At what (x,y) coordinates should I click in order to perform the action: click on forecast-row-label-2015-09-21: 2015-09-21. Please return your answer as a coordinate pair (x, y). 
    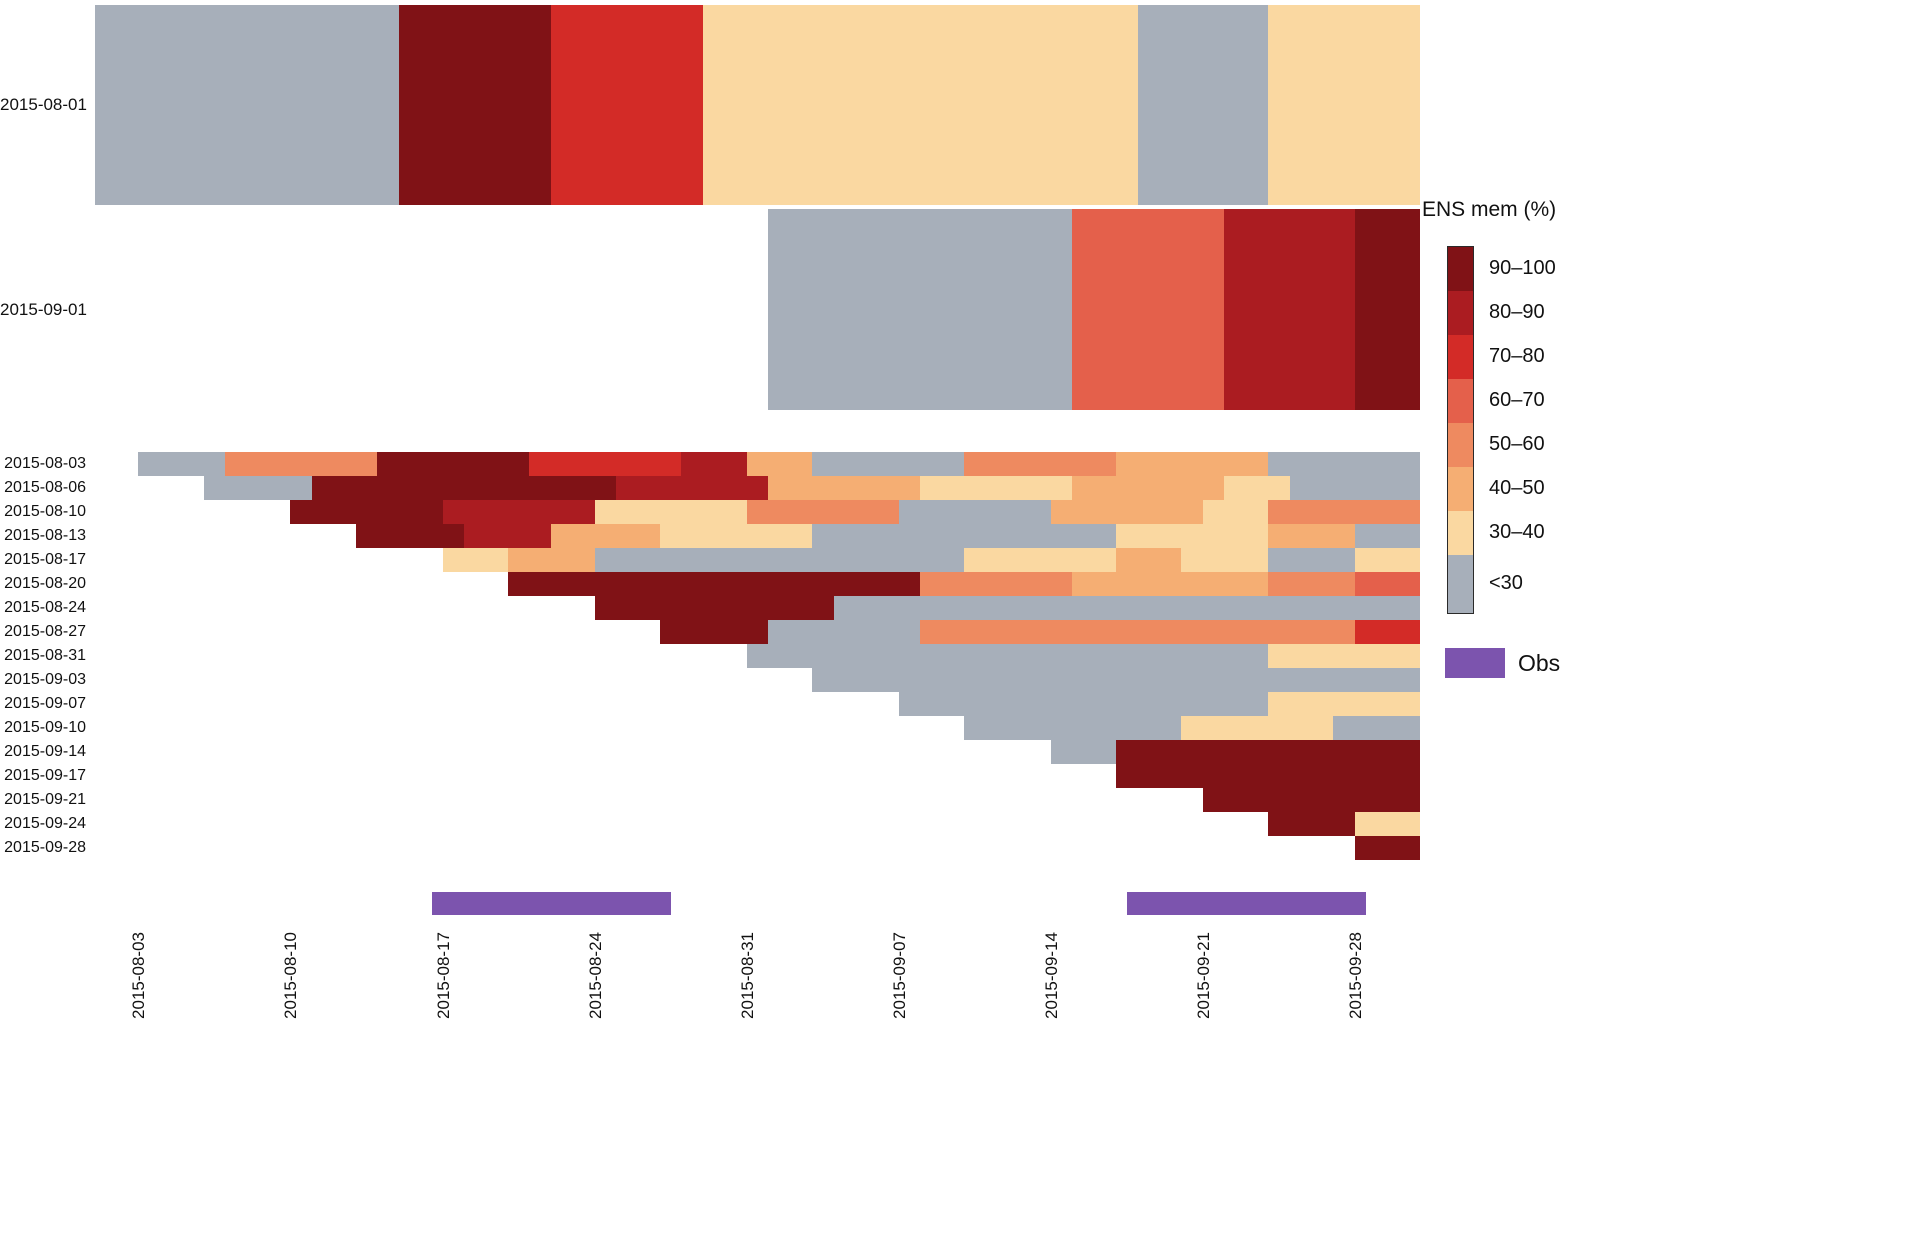
    Looking at the image, I should click on (45, 799).